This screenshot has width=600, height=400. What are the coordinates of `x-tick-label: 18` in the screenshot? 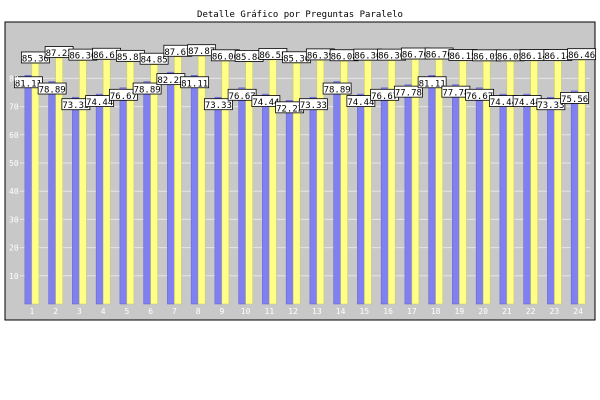 It's located at (436, 311).